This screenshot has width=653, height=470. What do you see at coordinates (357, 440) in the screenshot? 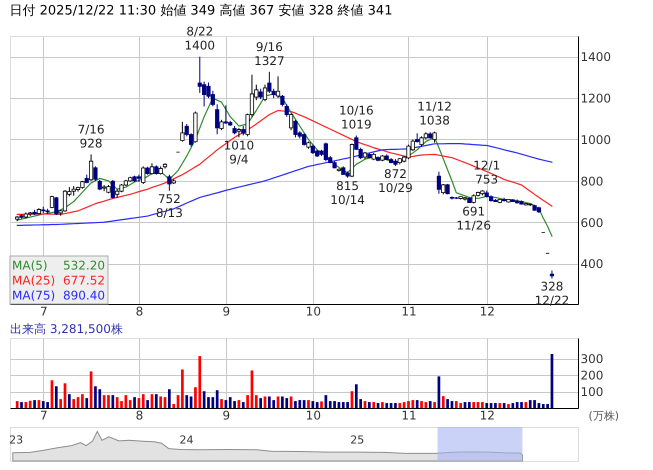
I see `x-tick-label: 25` at bounding box center [357, 440].